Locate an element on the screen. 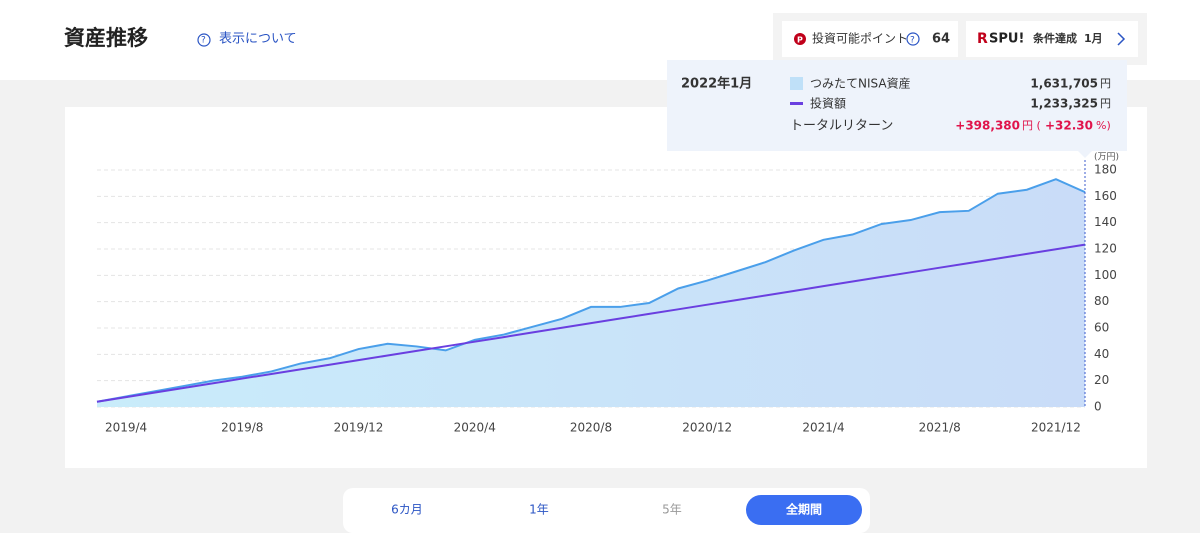  y-tick-label: 140 is located at coordinates (1105, 222).